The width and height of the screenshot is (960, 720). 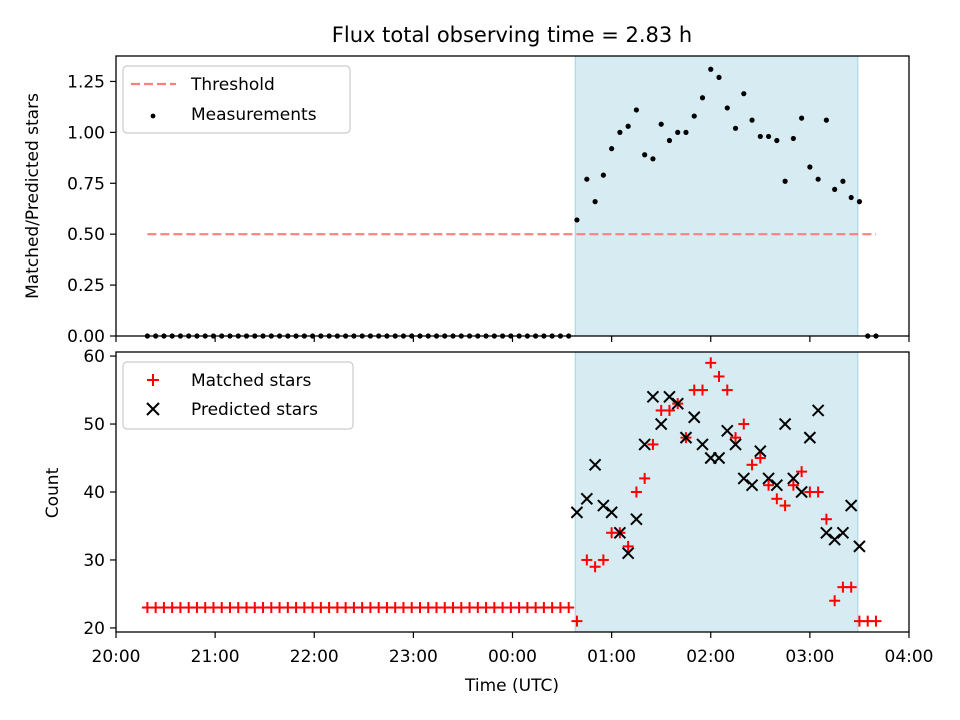 I want to click on y-tick-label: 0.75, so click(x=86, y=184).